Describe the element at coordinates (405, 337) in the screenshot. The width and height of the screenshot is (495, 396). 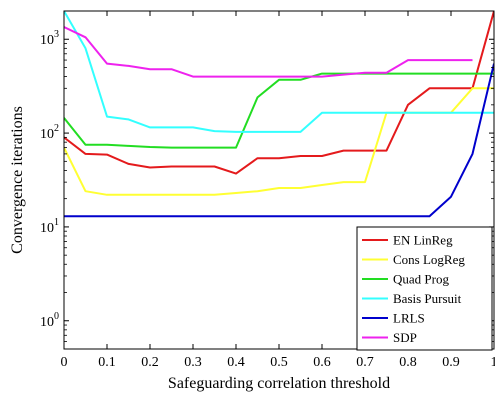
I see `legend-label-sdp: SDP` at that location.